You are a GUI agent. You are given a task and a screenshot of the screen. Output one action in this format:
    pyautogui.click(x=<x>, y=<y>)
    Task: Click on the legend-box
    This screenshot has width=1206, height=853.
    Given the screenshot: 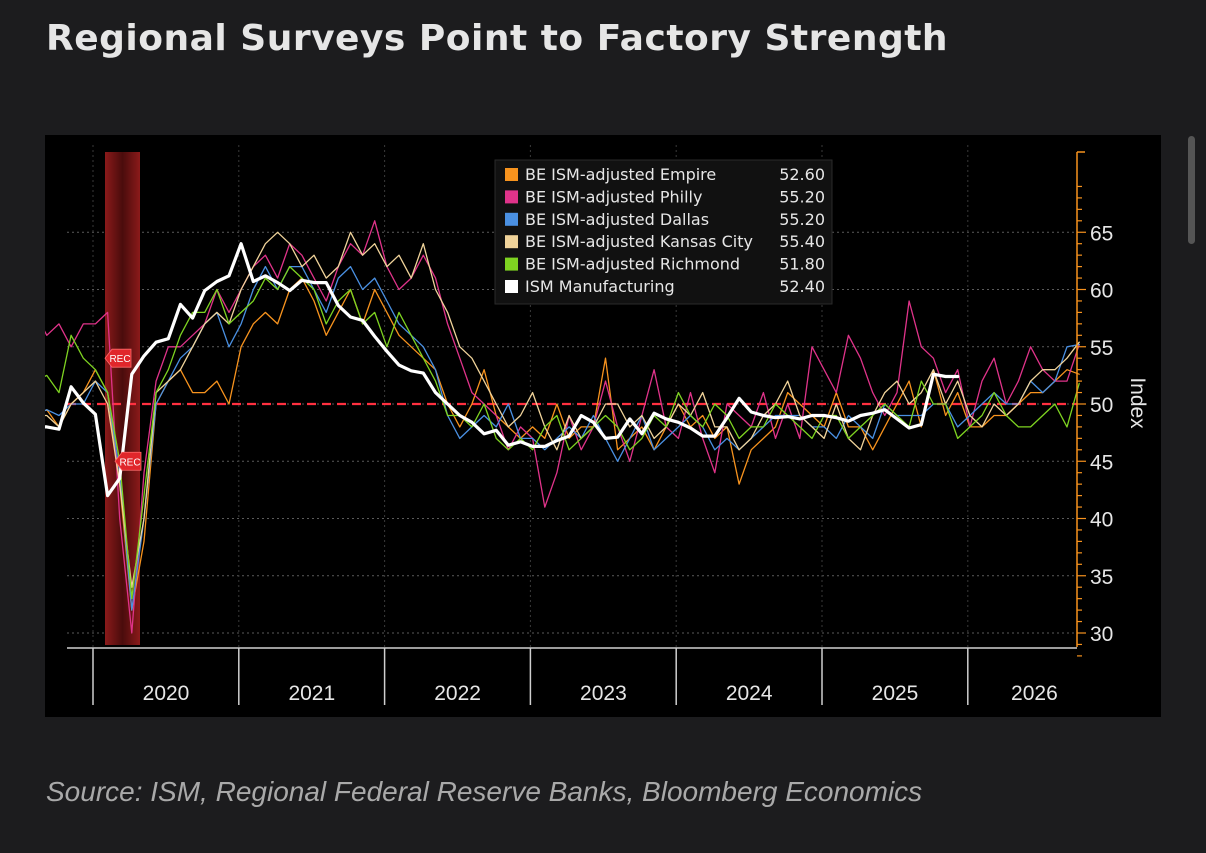 What is the action you would take?
    pyautogui.click(x=663, y=232)
    